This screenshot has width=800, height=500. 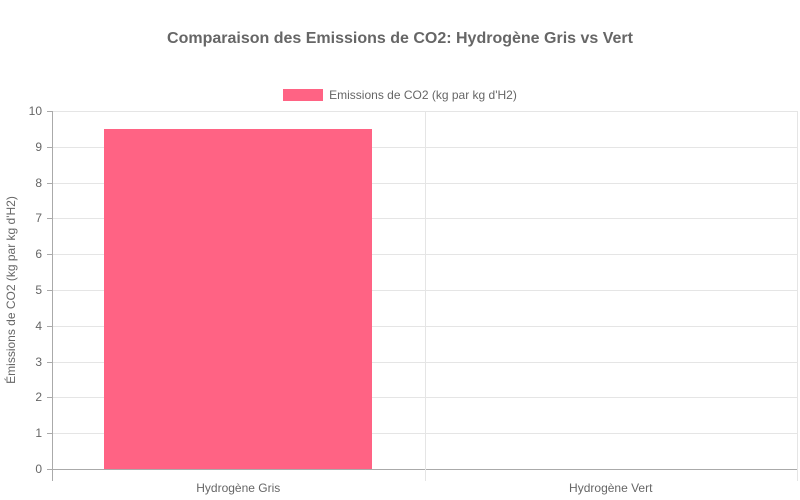 I want to click on y-tick-label: 0, so click(x=38, y=469).